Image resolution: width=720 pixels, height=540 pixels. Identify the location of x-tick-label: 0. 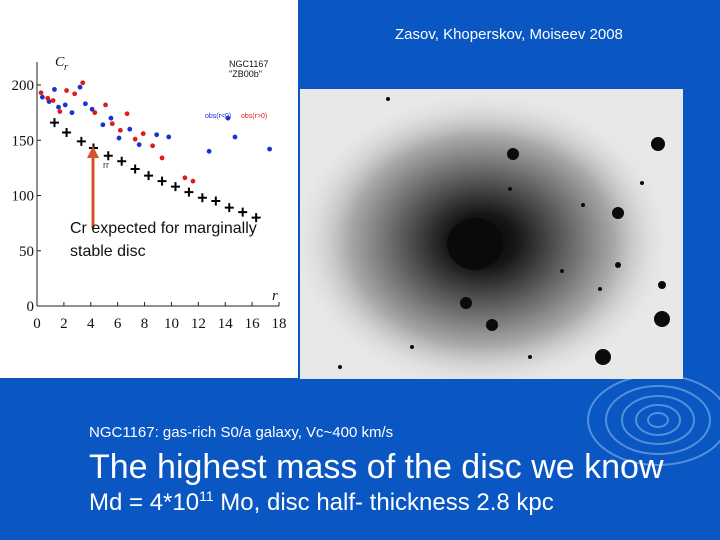
(37, 324).